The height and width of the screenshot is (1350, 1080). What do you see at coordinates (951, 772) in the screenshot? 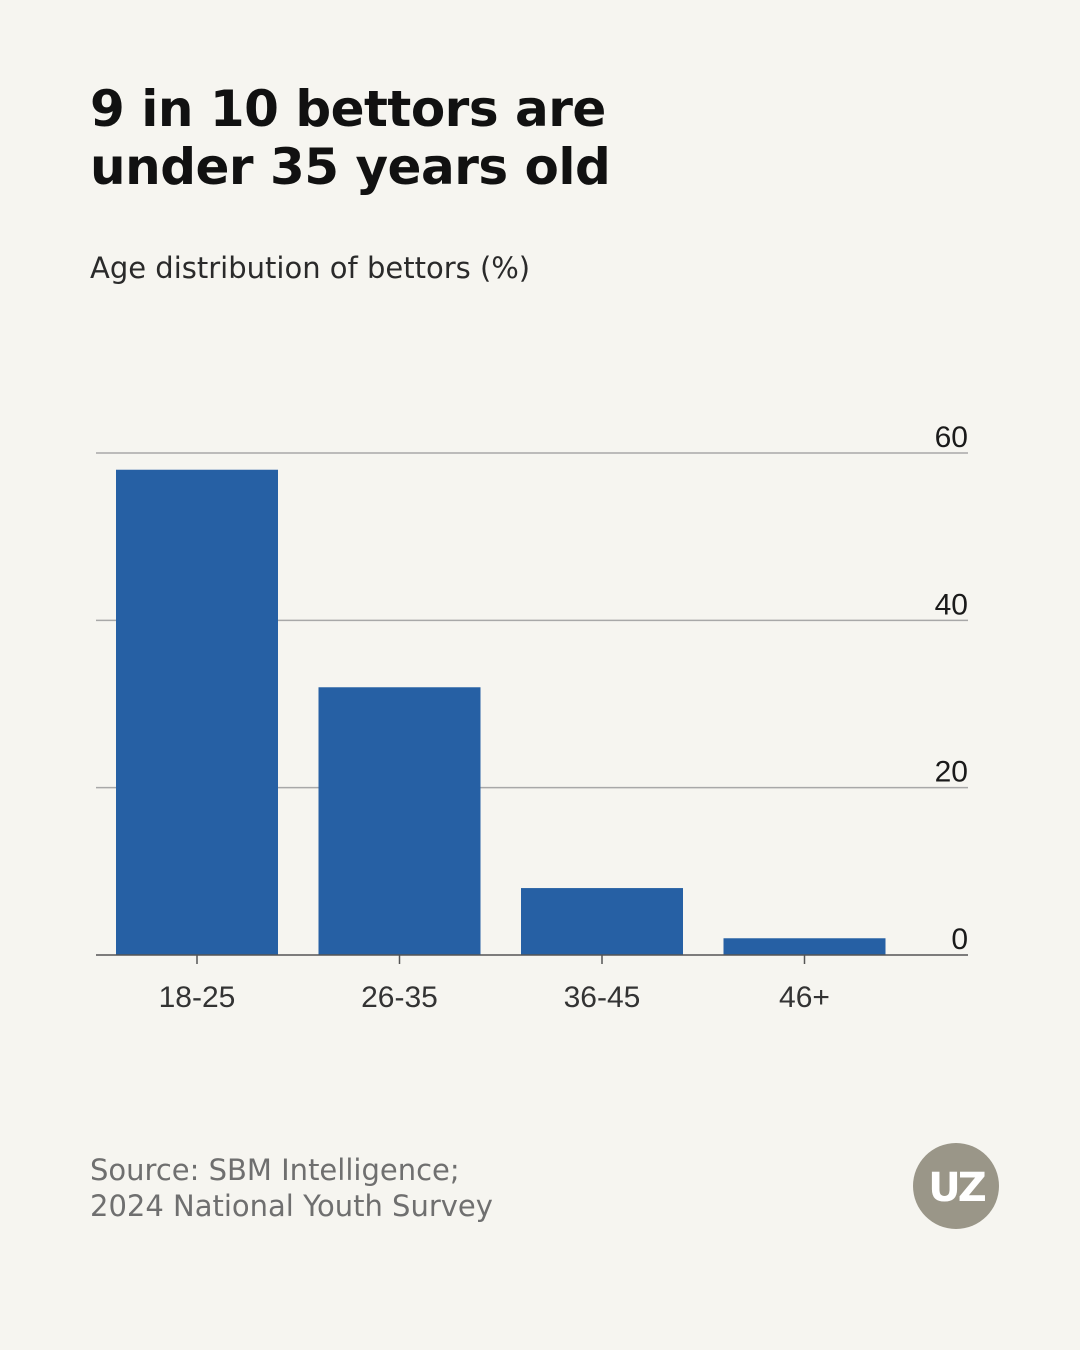
I see `y-tick-label-20: 20` at bounding box center [951, 772].